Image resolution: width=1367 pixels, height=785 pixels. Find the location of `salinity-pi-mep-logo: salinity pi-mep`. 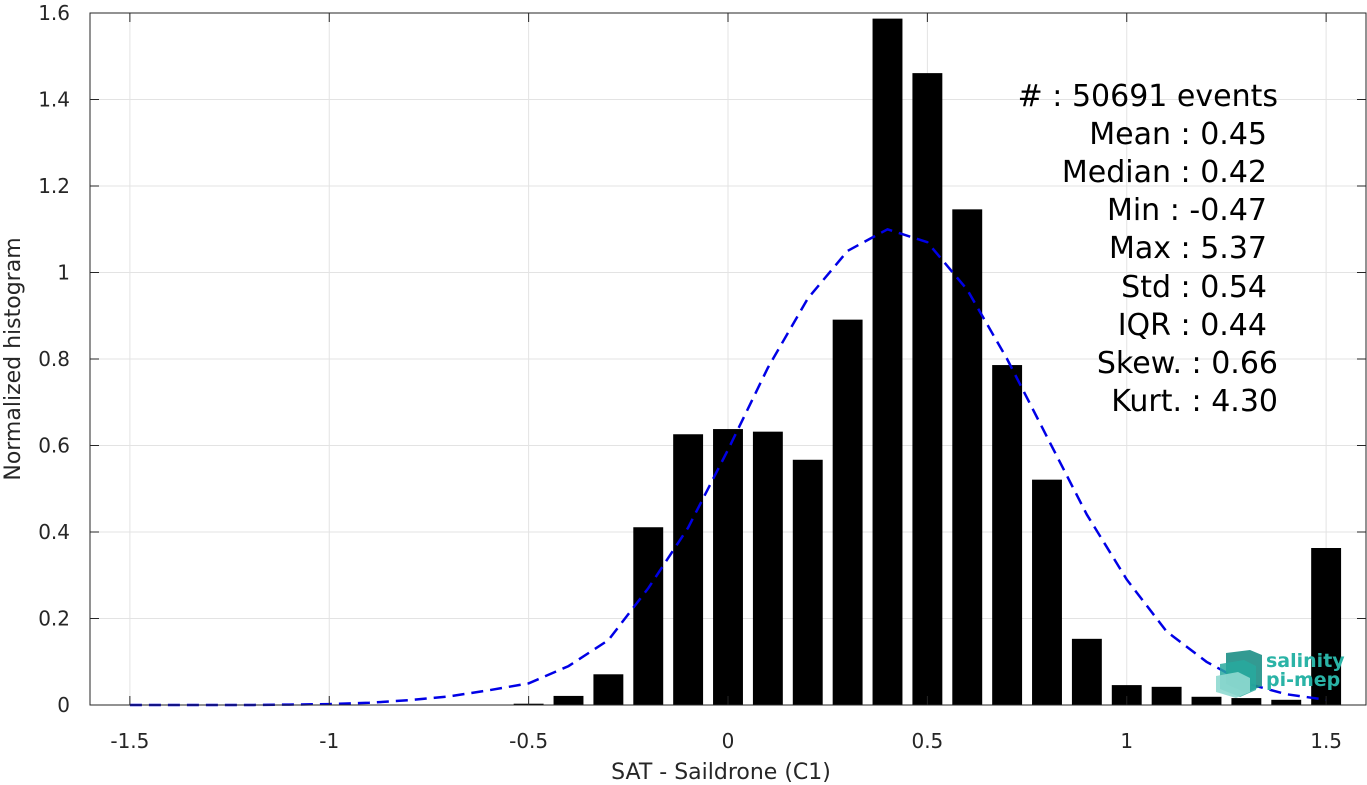

salinity-pi-mep-logo: salinity pi-mep is located at coordinates (1280, 674).